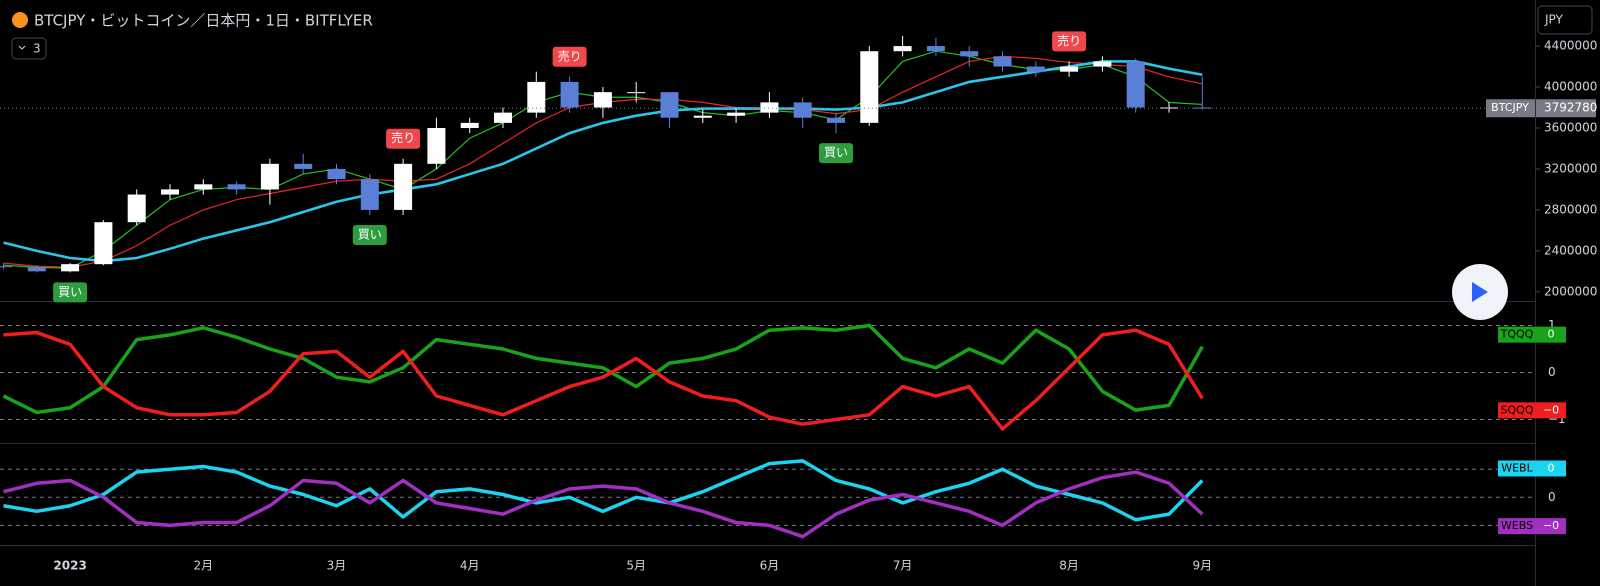  What do you see at coordinates (1069, 566) in the screenshot?
I see `x-tick-label: 8月` at bounding box center [1069, 566].